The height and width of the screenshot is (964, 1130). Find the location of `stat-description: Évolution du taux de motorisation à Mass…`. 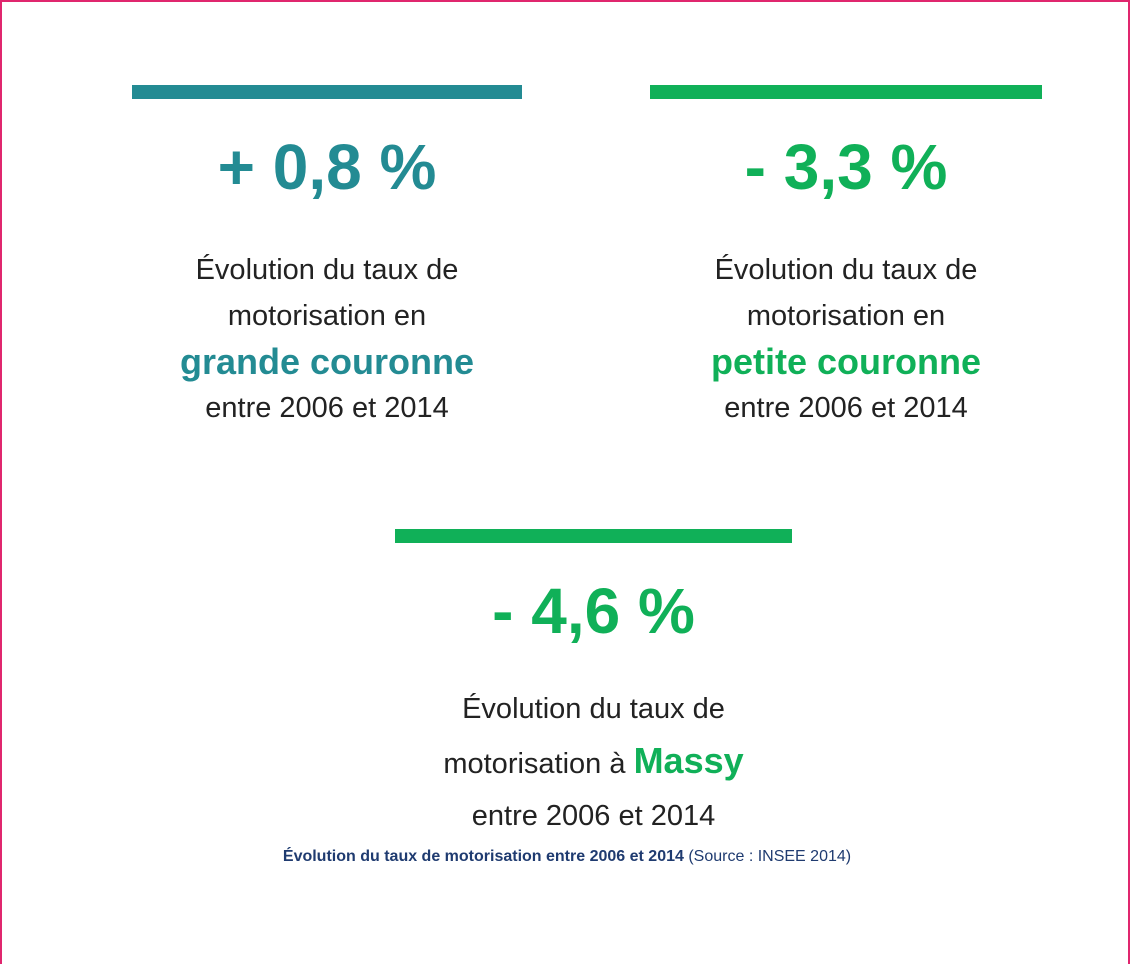

stat-description: Évolution du taux de motorisation à Mass… is located at coordinates (593, 762).